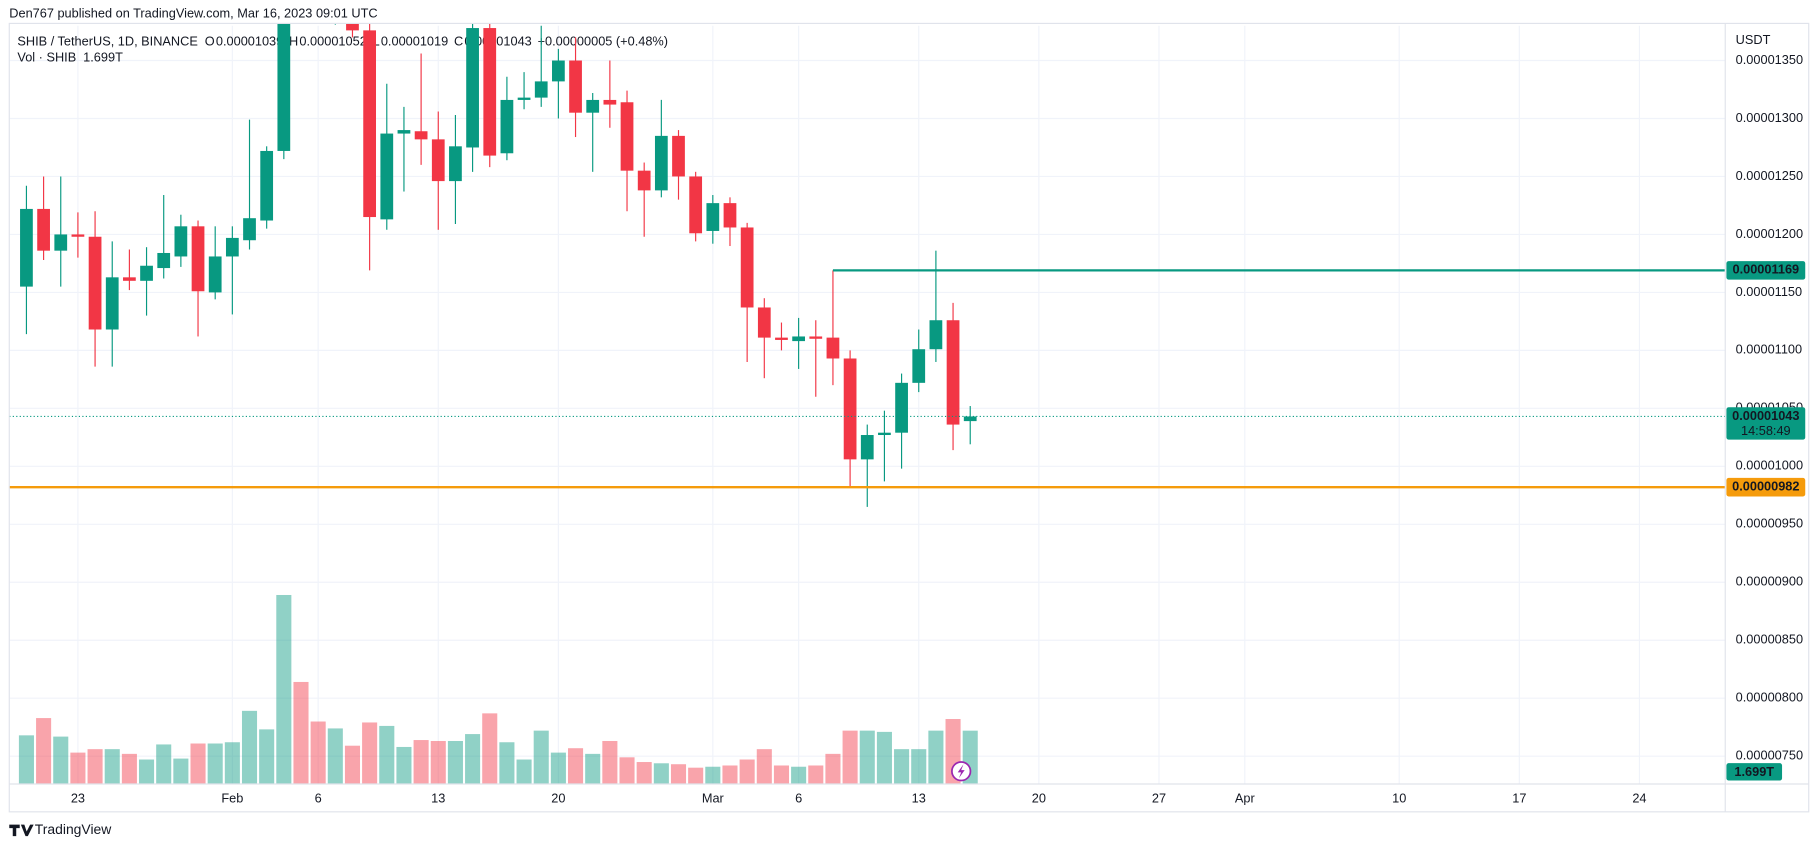  I want to click on volume-axis-label: 1.699T, so click(1754, 771).